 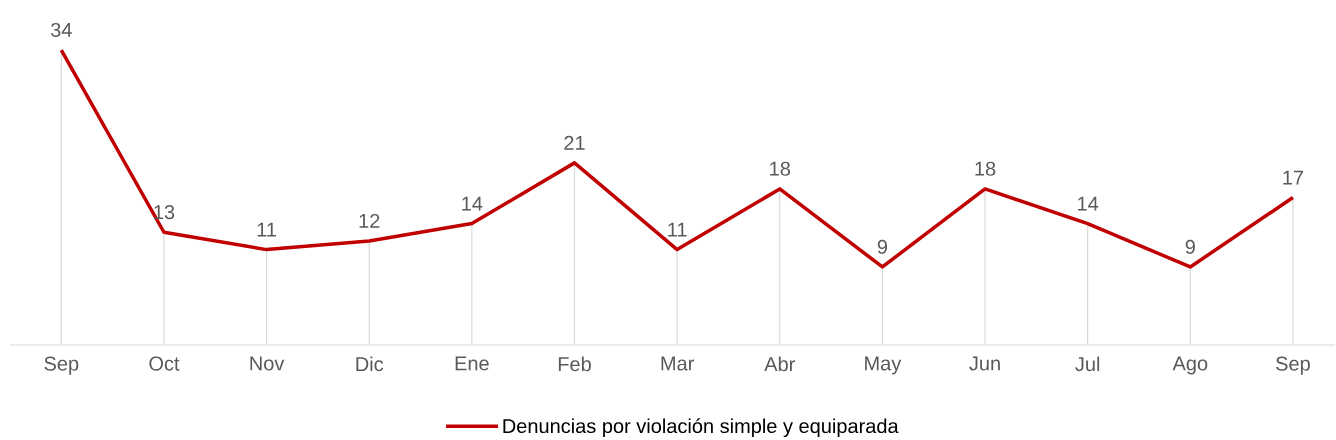 What do you see at coordinates (164, 212) in the screenshot?
I see `data-label: 13` at bounding box center [164, 212].